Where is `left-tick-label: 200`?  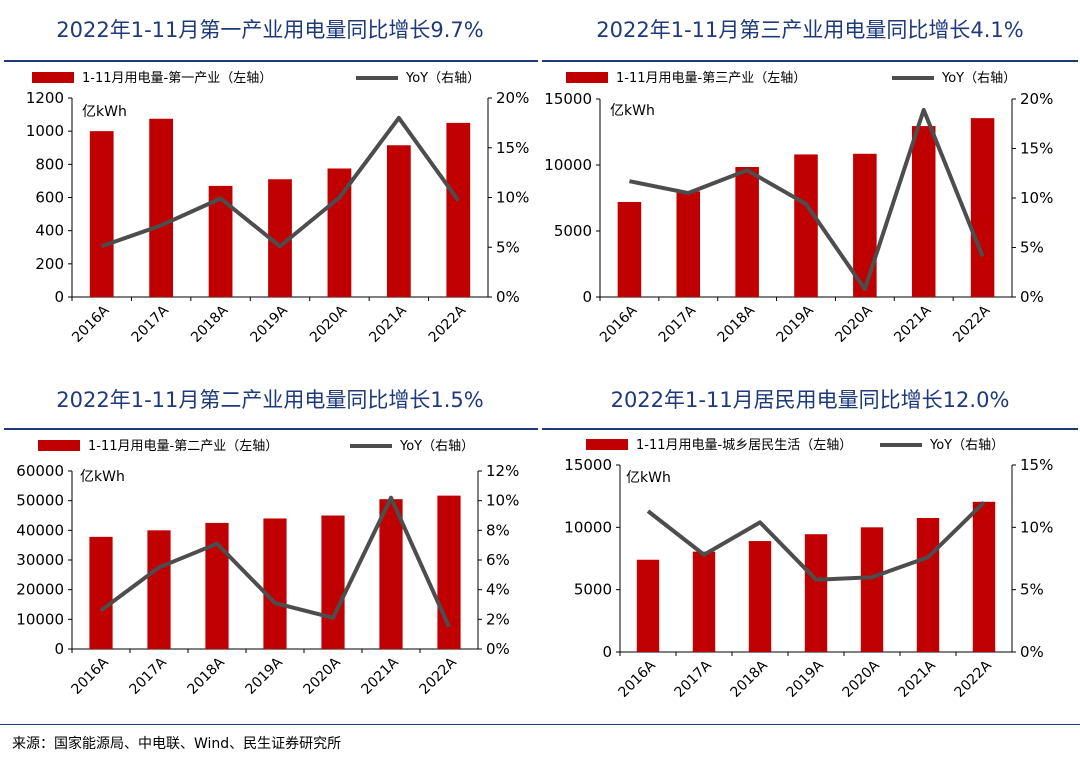
left-tick-label: 200 is located at coordinates (49, 264).